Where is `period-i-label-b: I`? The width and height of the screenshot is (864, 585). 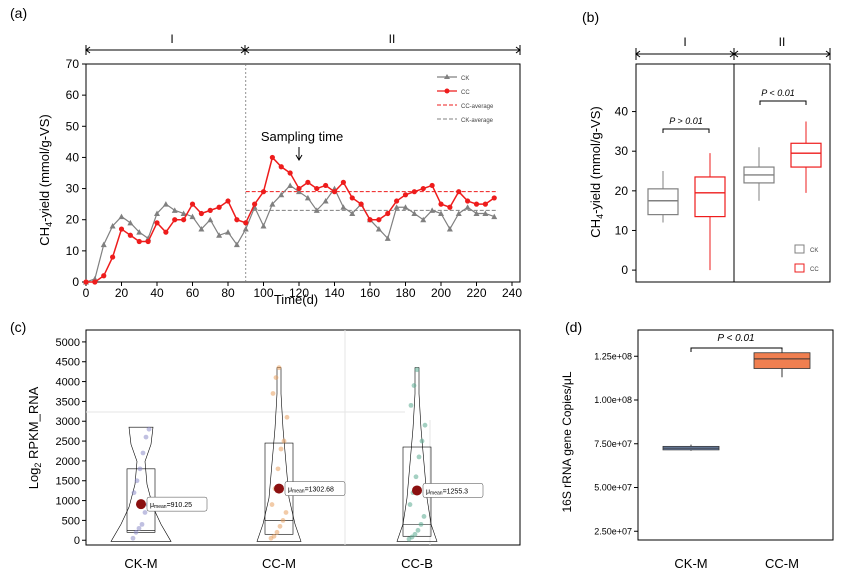
period-i-label-b: I is located at coordinates (684, 42).